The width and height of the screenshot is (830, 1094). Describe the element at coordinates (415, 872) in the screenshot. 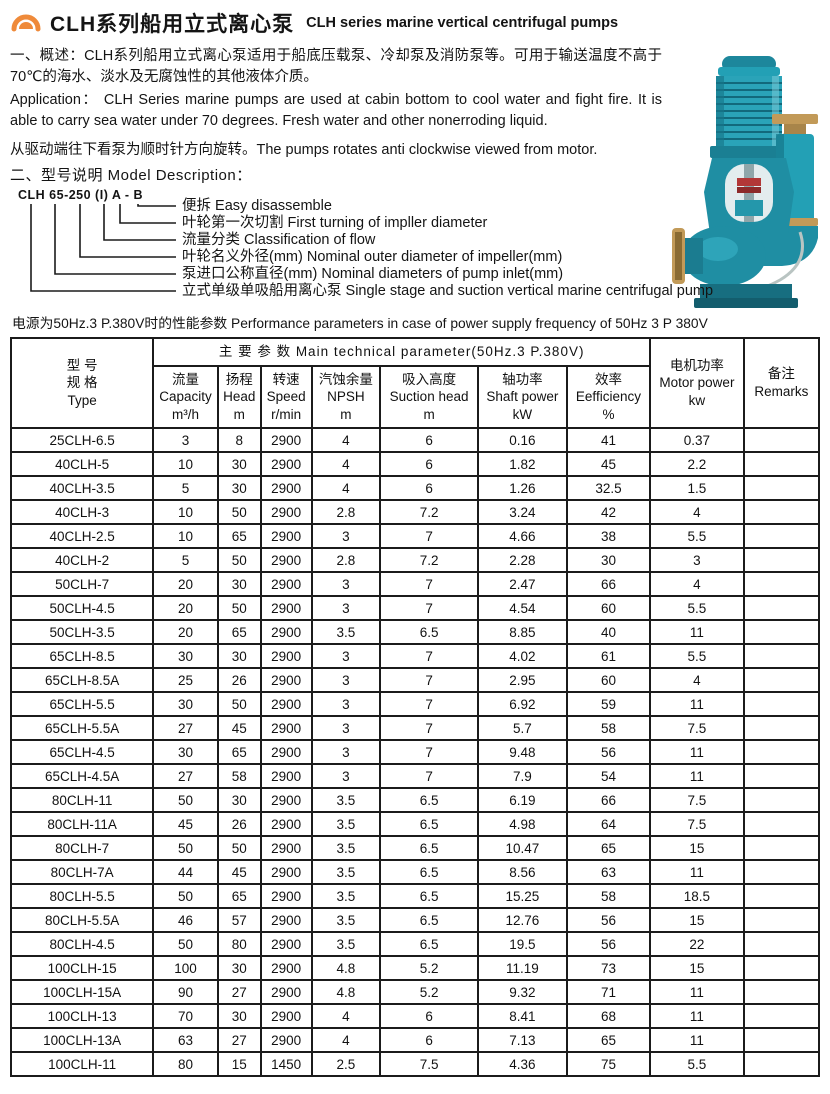

I see `table-row: 80CLH-7A 44 45 2900 3.5 6.5 8.56 63 11` at that location.